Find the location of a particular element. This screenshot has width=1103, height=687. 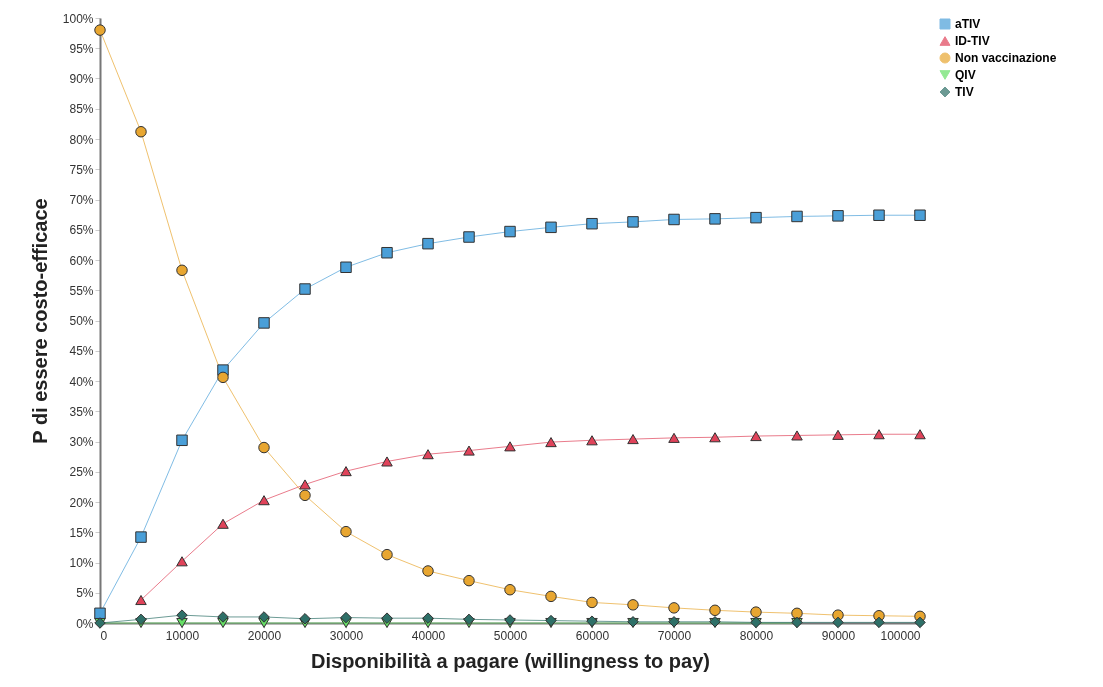

legend-label: QIV is located at coordinates (965, 75).